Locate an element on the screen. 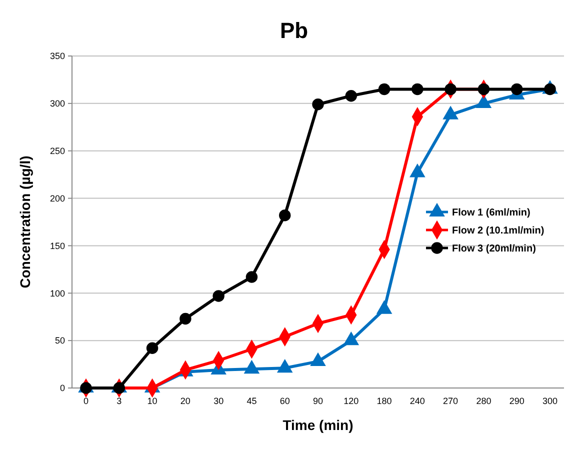  legend-label: Flow 1 (6ml/min) is located at coordinates (491, 213).